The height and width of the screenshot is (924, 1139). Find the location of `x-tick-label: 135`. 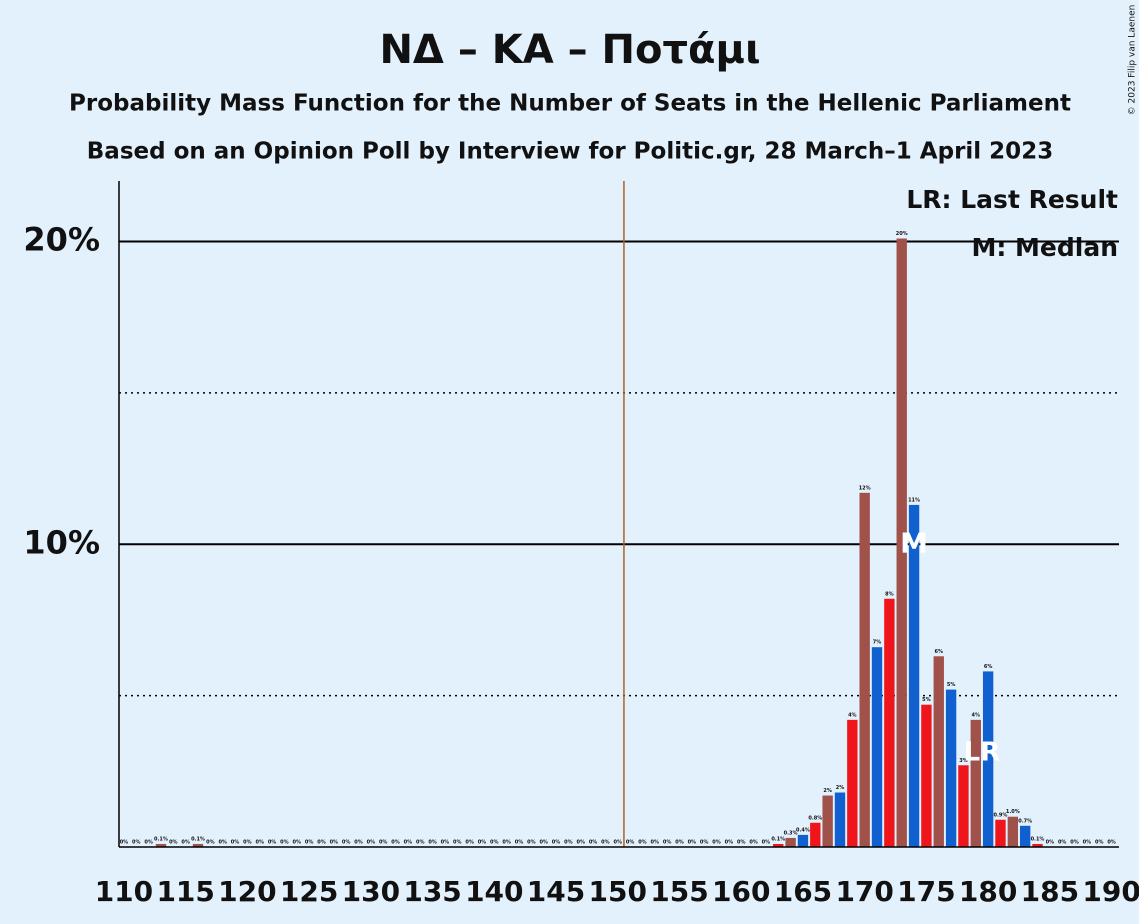

x-tick-label: 135 is located at coordinates (432, 891).